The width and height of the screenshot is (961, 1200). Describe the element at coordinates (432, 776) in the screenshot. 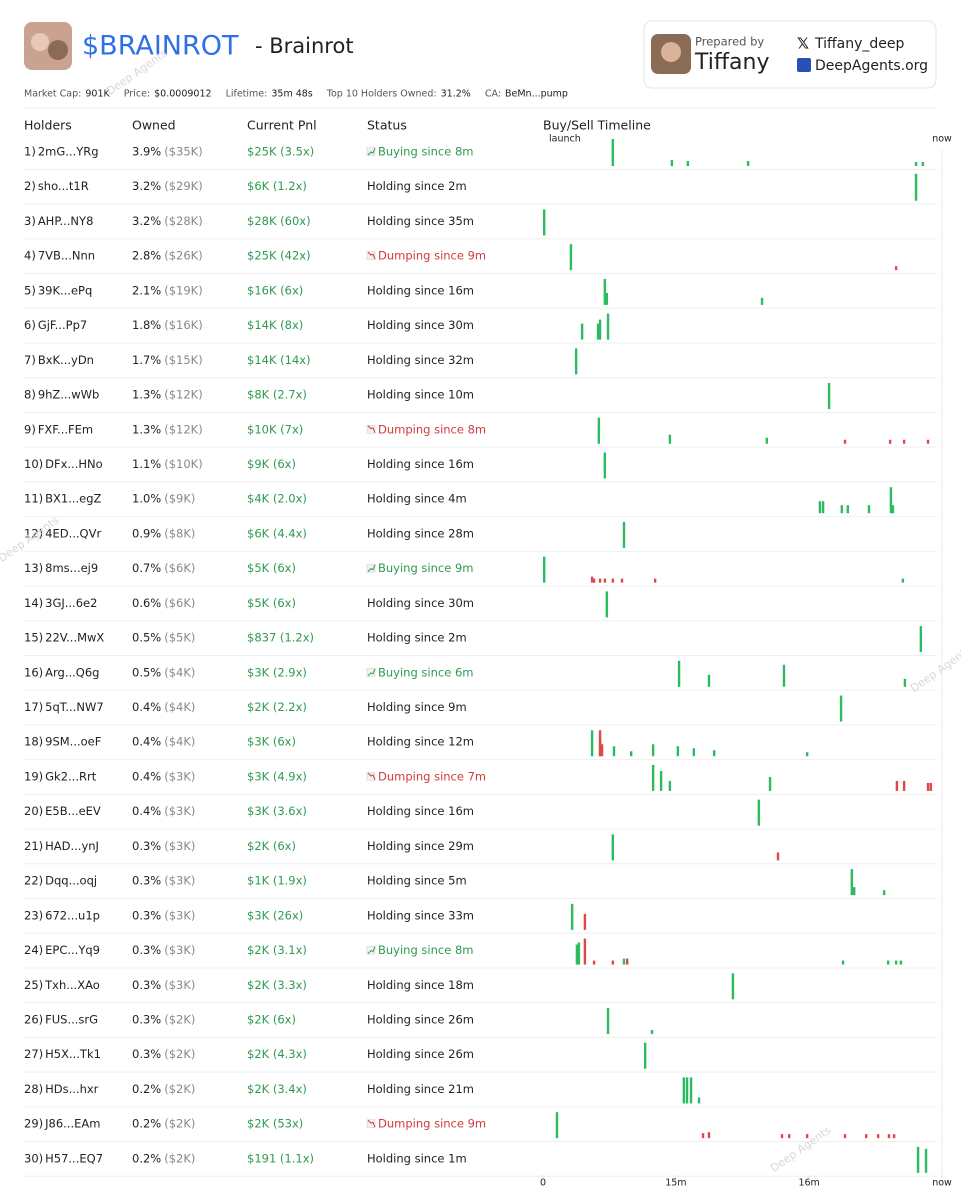

I see `status: Dumping since 7m` at that location.